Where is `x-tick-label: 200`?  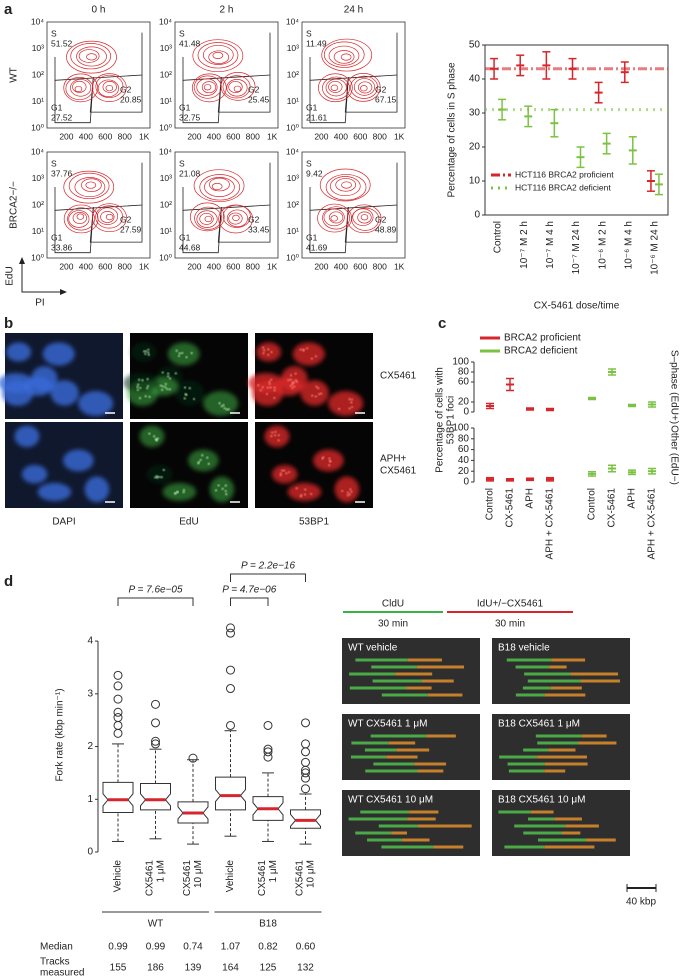 x-tick-label: 200 is located at coordinates (194, 136).